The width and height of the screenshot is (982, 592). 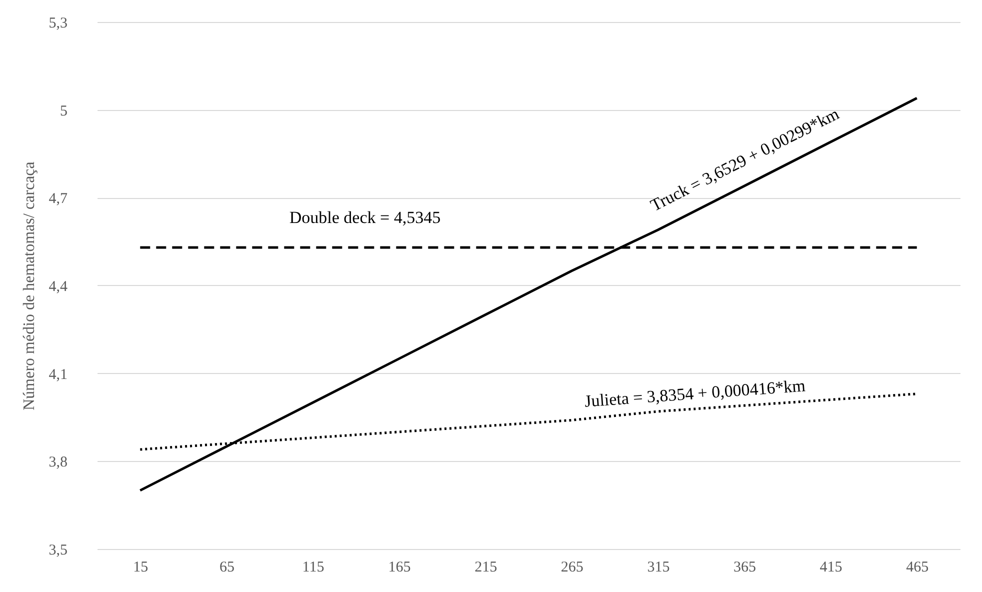 What do you see at coordinates (29, 286) in the screenshot?
I see `y-axis-title: Número médio de hematomas/ carcaça` at bounding box center [29, 286].